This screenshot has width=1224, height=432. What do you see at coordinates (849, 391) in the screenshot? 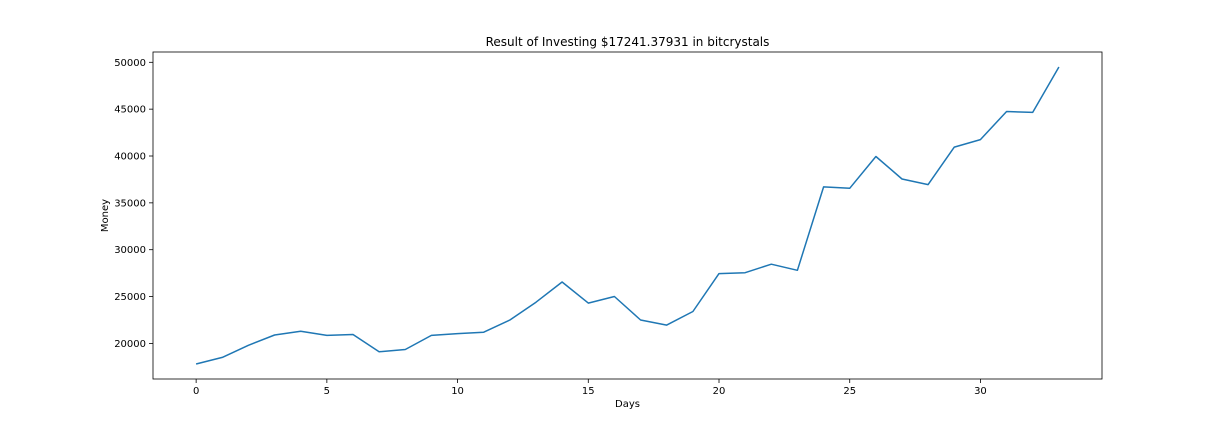
I see `x-tick-label: 25` at bounding box center [849, 391].